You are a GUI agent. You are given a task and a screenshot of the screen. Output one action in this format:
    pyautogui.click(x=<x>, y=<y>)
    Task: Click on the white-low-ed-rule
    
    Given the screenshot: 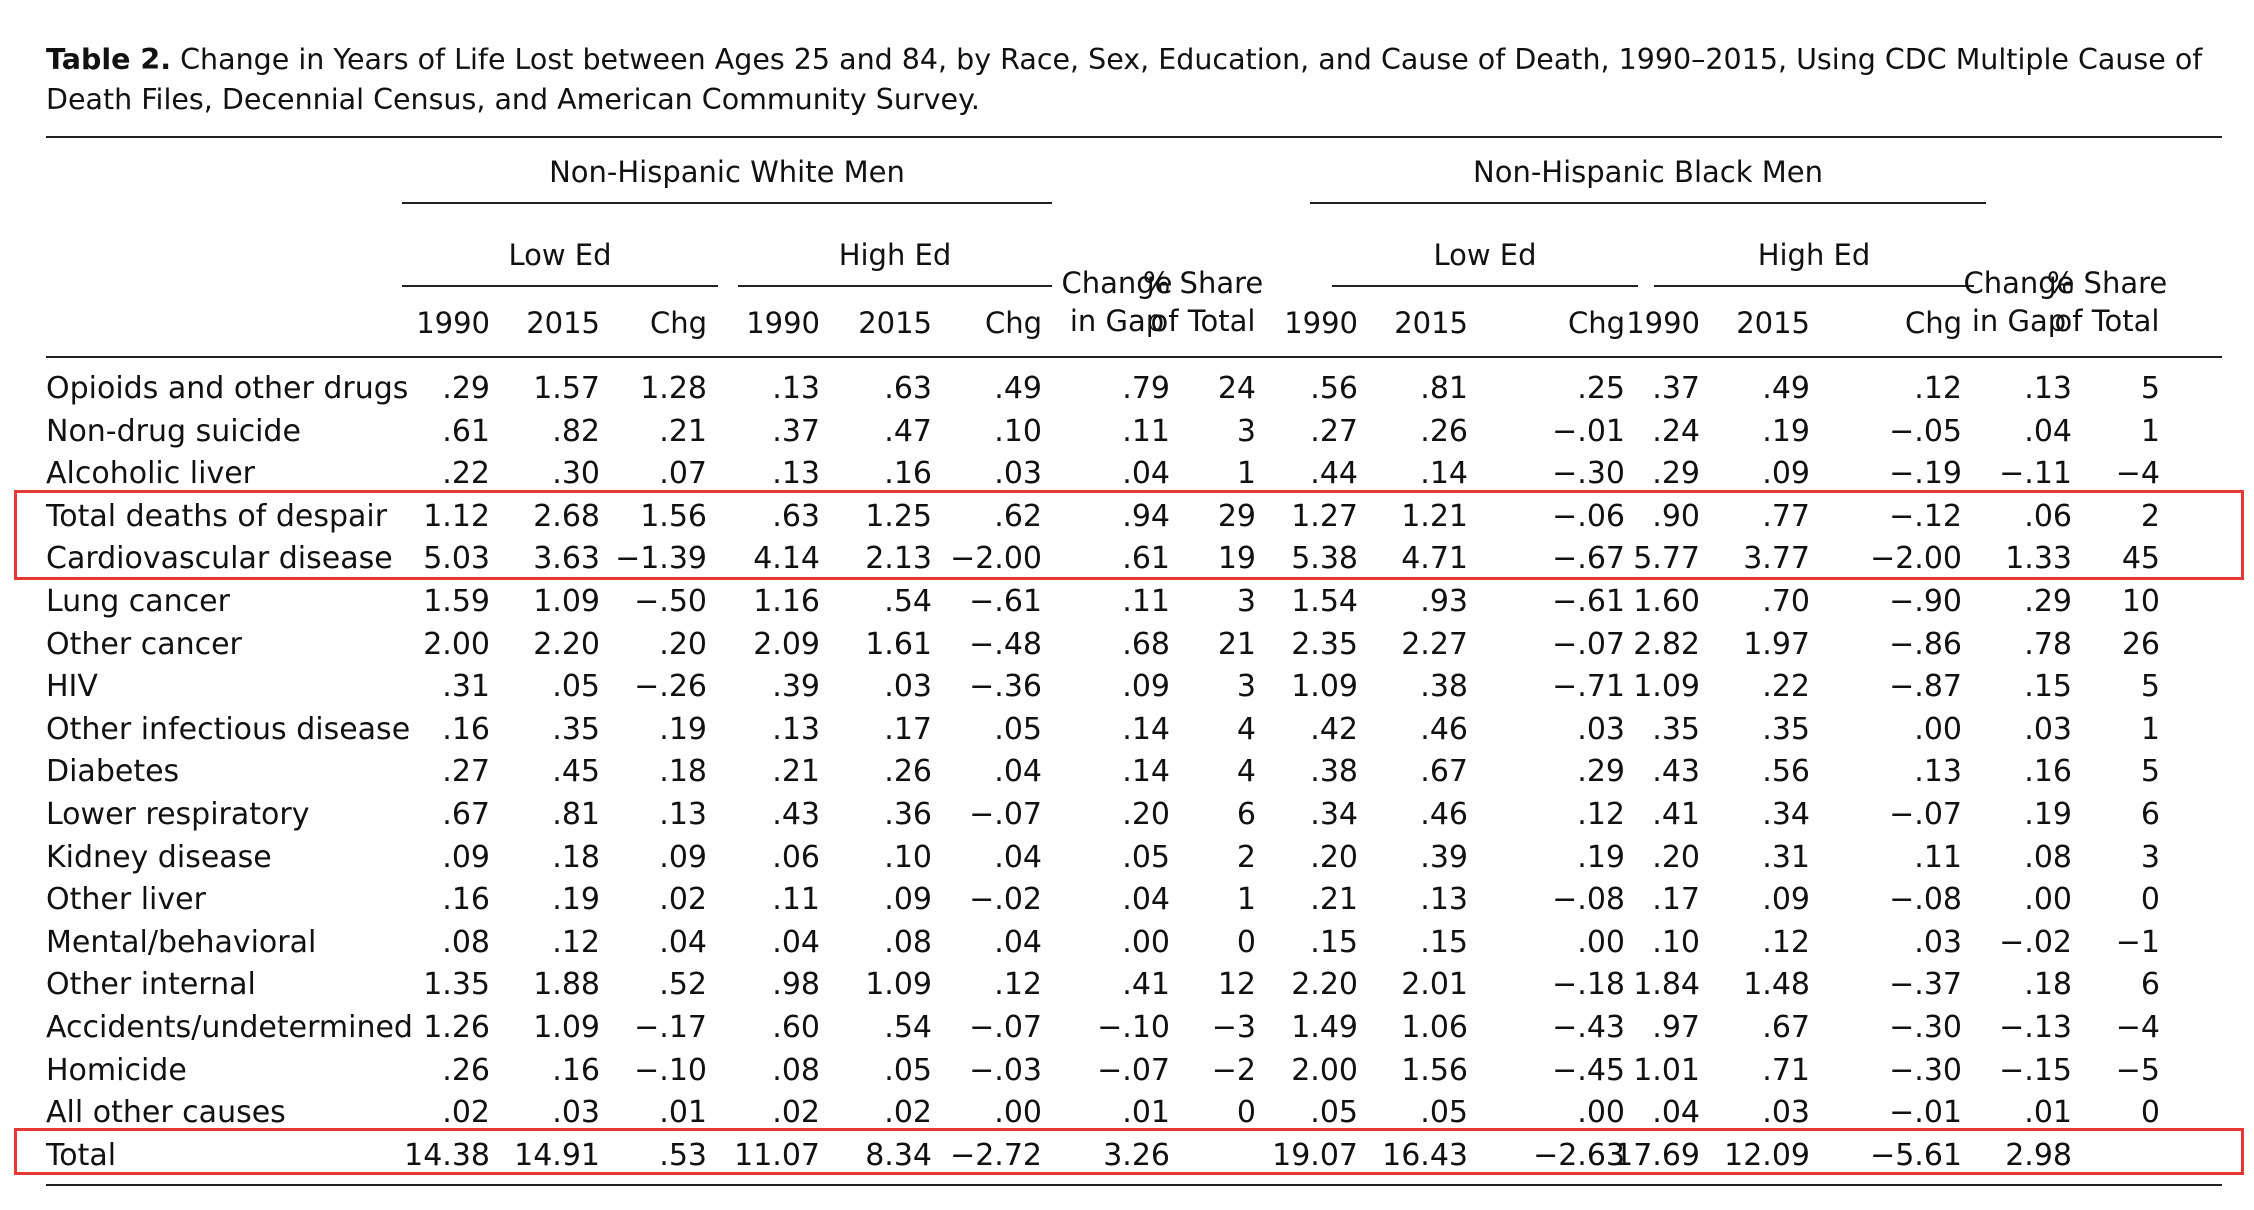 What is the action you would take?
    pyautogui.click(x=560, y=286)
    